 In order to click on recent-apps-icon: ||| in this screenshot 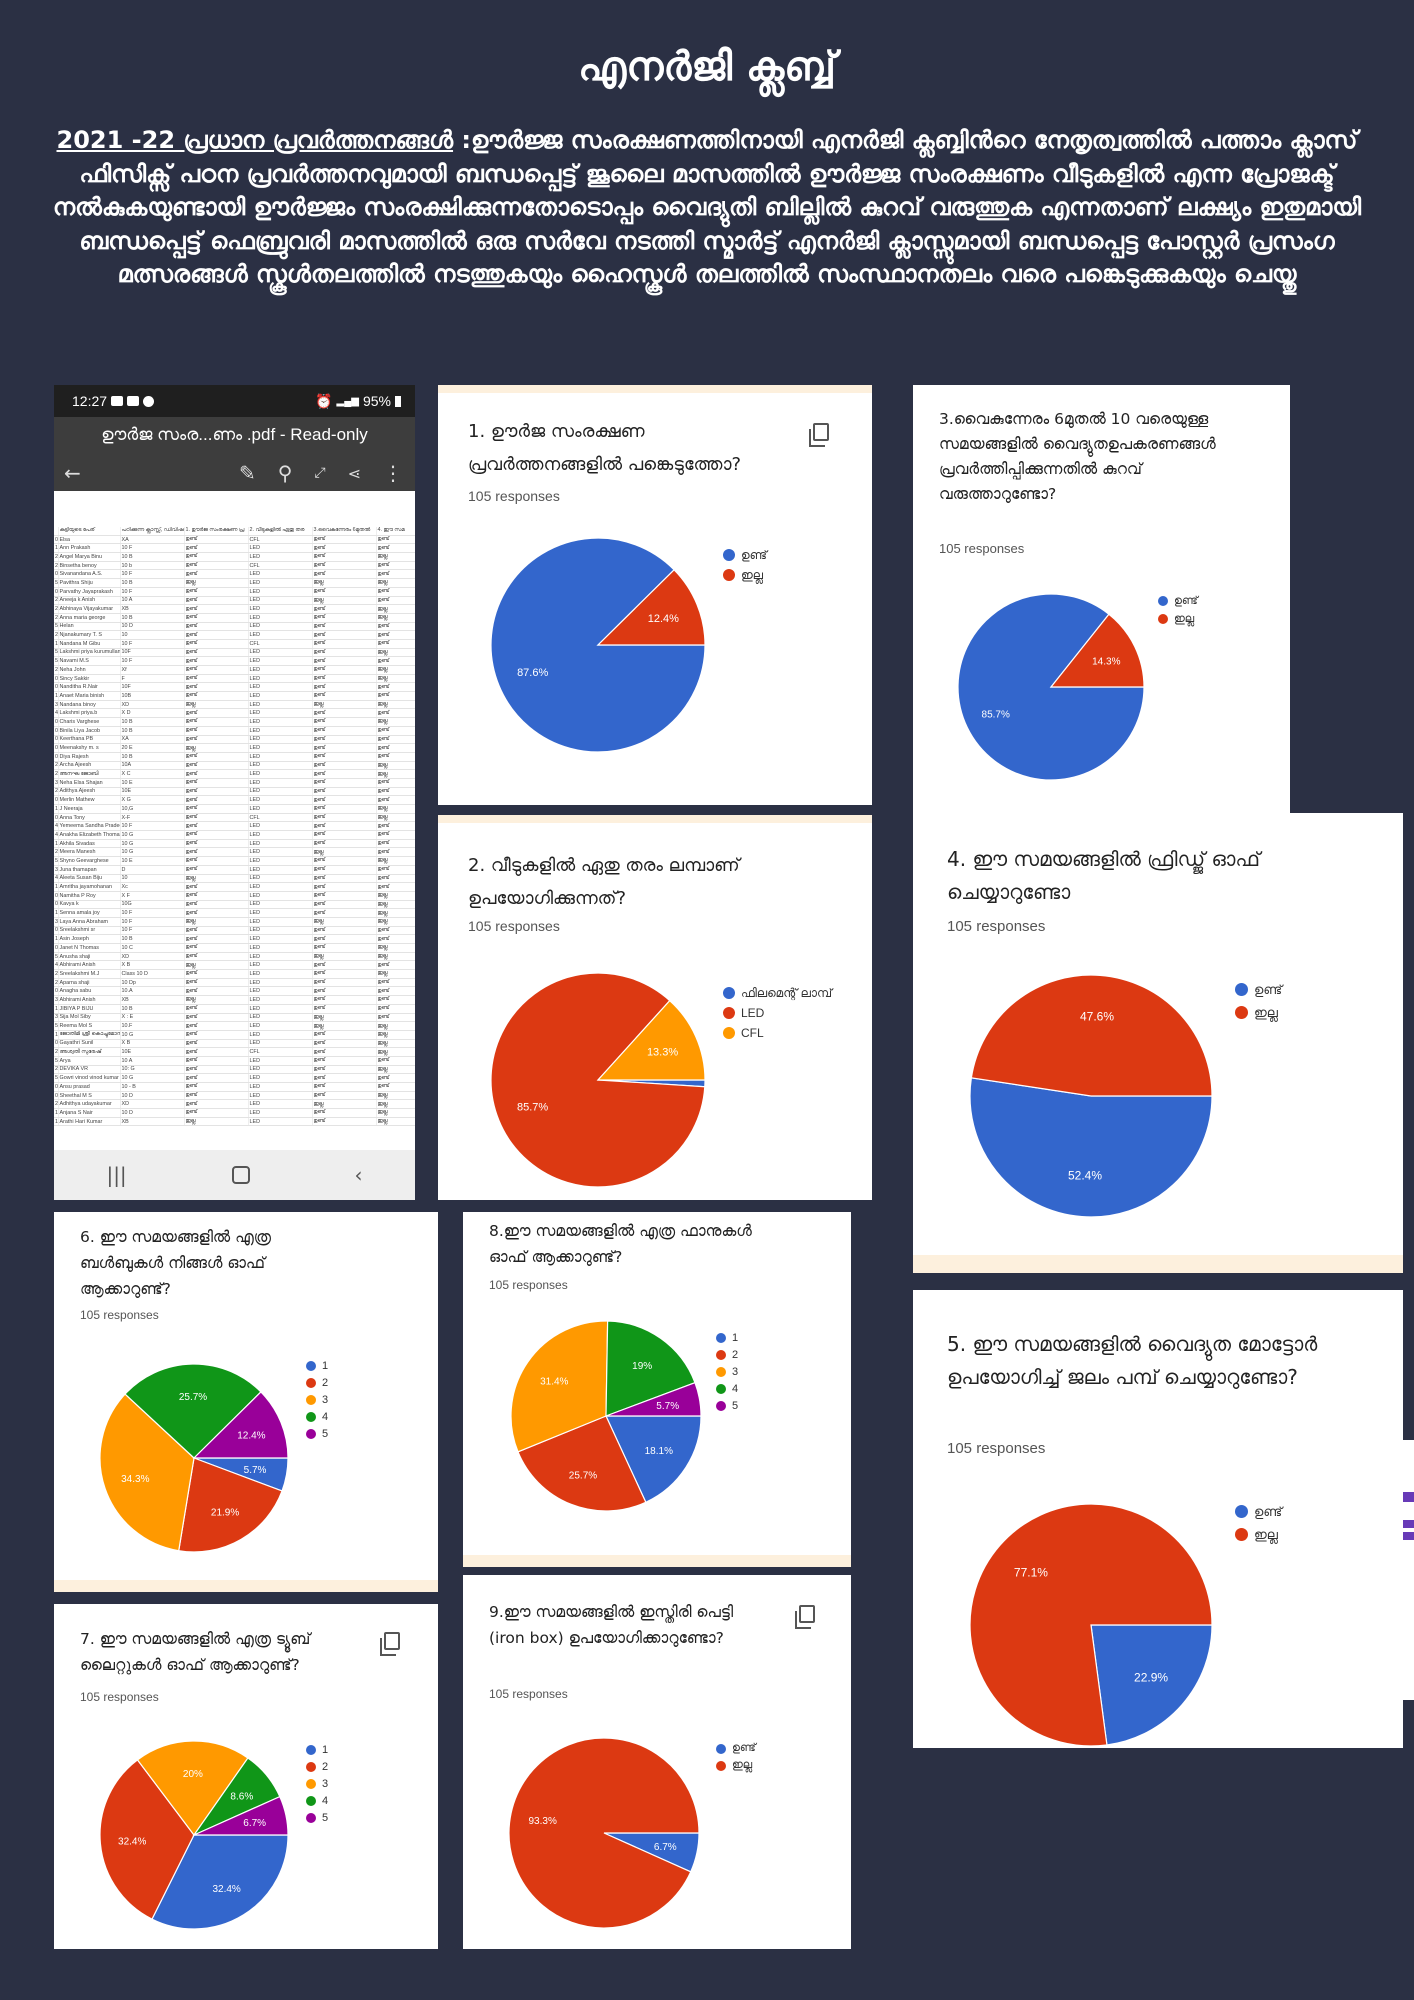, I will do `click(116, 1175)`.